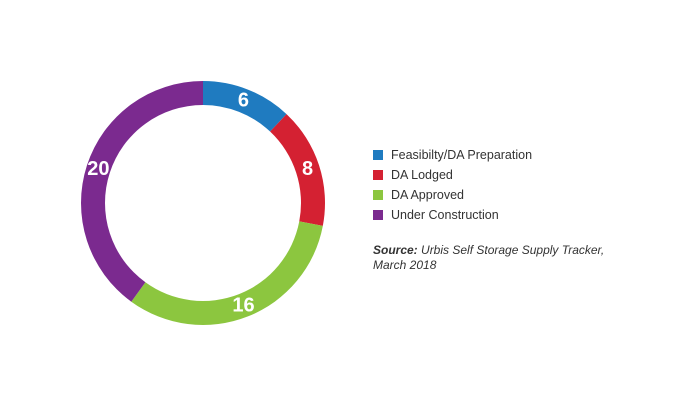 This screenshot has width=700, height=410. I want to click on legend-label: Under Construction, so click(445, 215).